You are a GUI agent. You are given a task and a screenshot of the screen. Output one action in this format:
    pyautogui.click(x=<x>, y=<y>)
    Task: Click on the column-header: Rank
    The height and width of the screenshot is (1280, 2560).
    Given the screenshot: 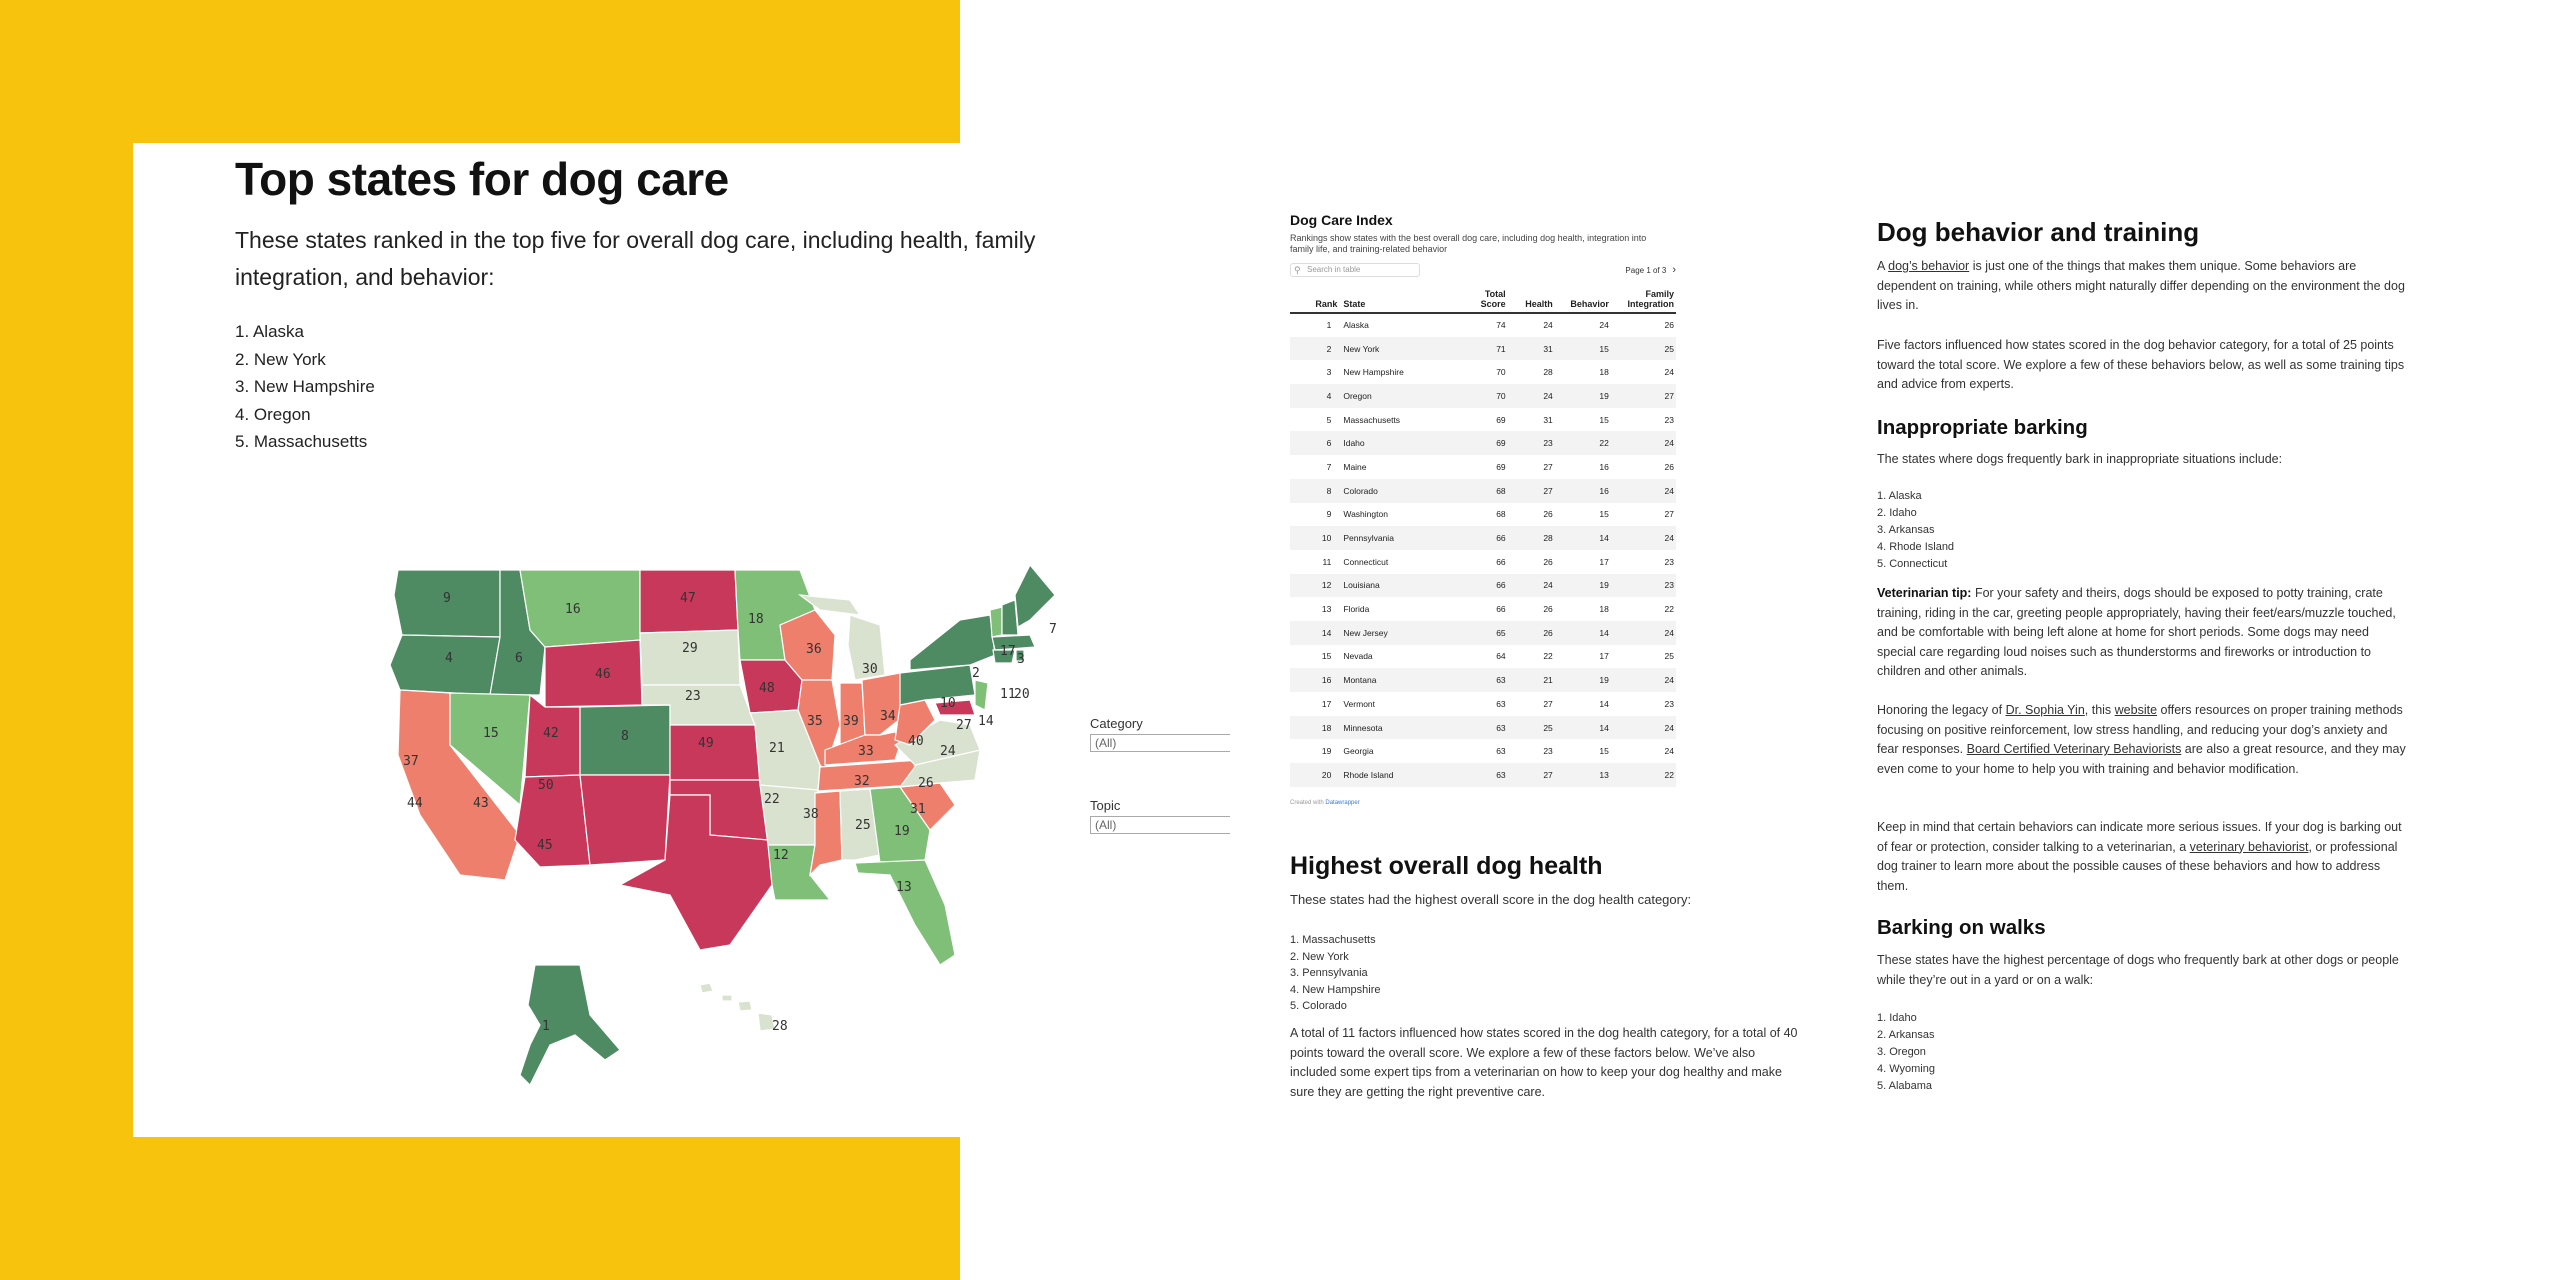 What is the action you would take?
    pyautogui.click(x=1315, y=300)
    